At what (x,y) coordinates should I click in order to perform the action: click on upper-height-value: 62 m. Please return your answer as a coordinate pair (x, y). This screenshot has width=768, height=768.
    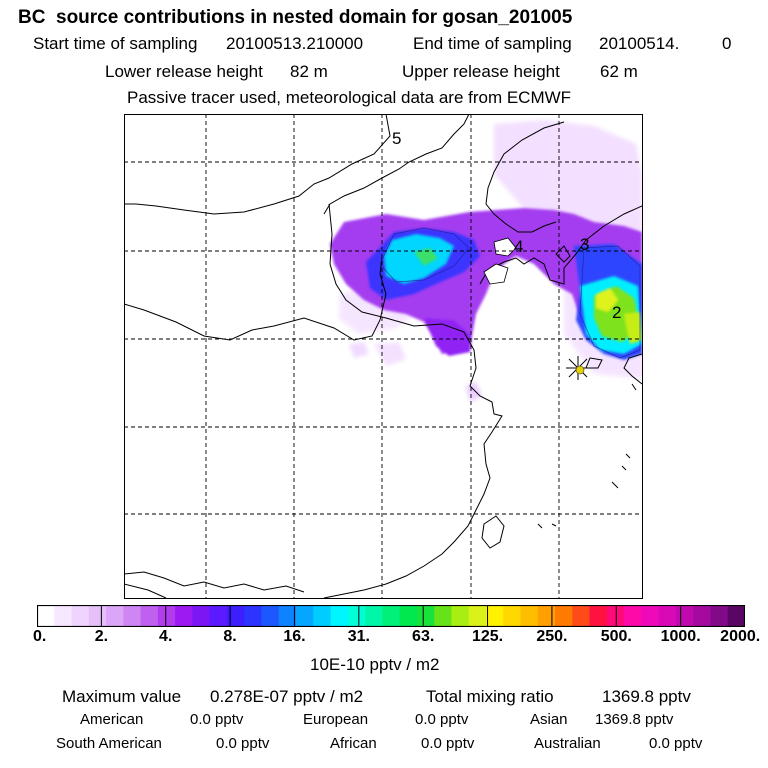
    Looking at the image, I should click on (619, 71).